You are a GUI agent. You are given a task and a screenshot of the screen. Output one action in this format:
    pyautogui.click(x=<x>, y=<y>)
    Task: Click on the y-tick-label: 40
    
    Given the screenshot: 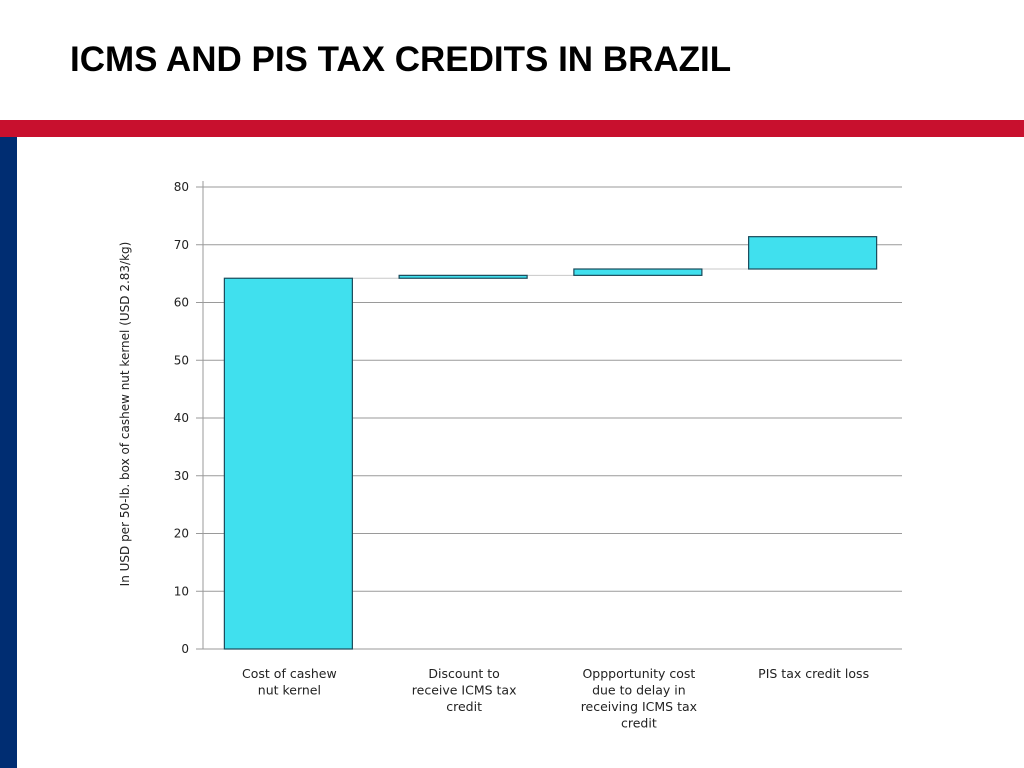 What is the action you would take?
    pyautogui.click(x=181, y=418)
    